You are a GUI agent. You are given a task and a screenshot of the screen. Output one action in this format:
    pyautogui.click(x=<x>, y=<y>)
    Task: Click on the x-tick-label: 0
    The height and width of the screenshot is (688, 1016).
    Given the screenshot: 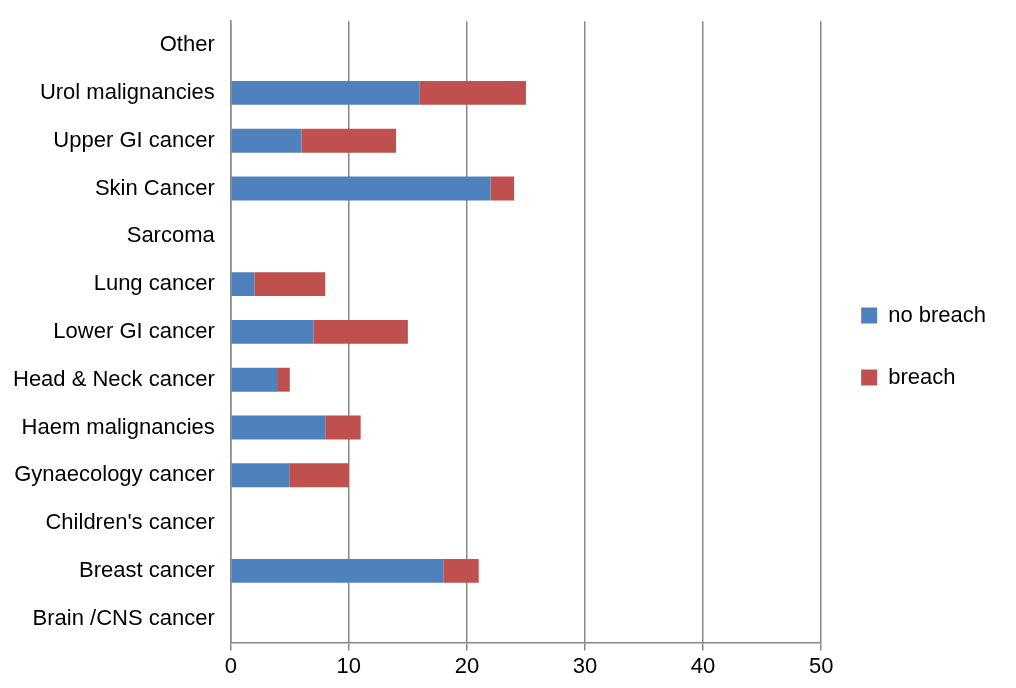 What is the action you would take?
    pyautogui.click(x=230, y=665)
    